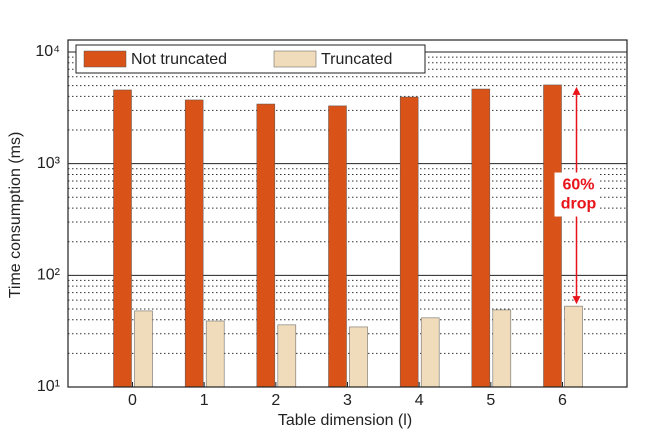 The image size is (664, 446). I want to click on x-tick-label: 1, so click(204, 400).